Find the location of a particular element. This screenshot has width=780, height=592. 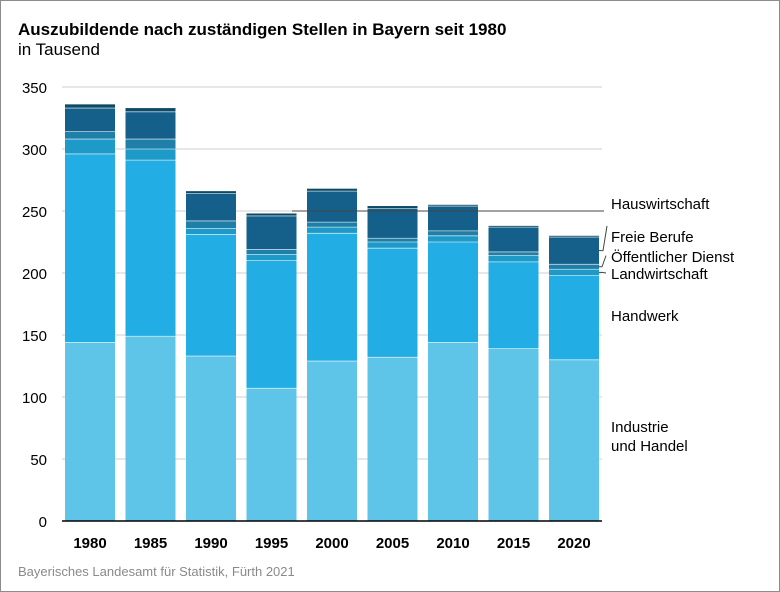

legend-label-hauswirtschaft: Hauswirtschaft is located at coordinates (660, 204).